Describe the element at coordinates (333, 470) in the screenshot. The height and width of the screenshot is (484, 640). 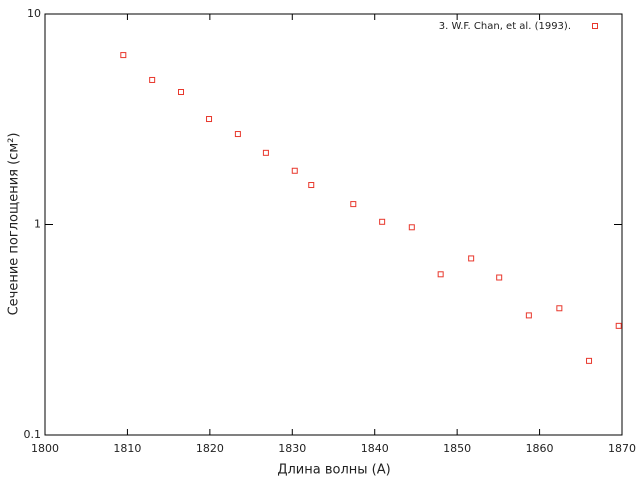
I see `x-axis-label: Длина волны (A)` at that location.